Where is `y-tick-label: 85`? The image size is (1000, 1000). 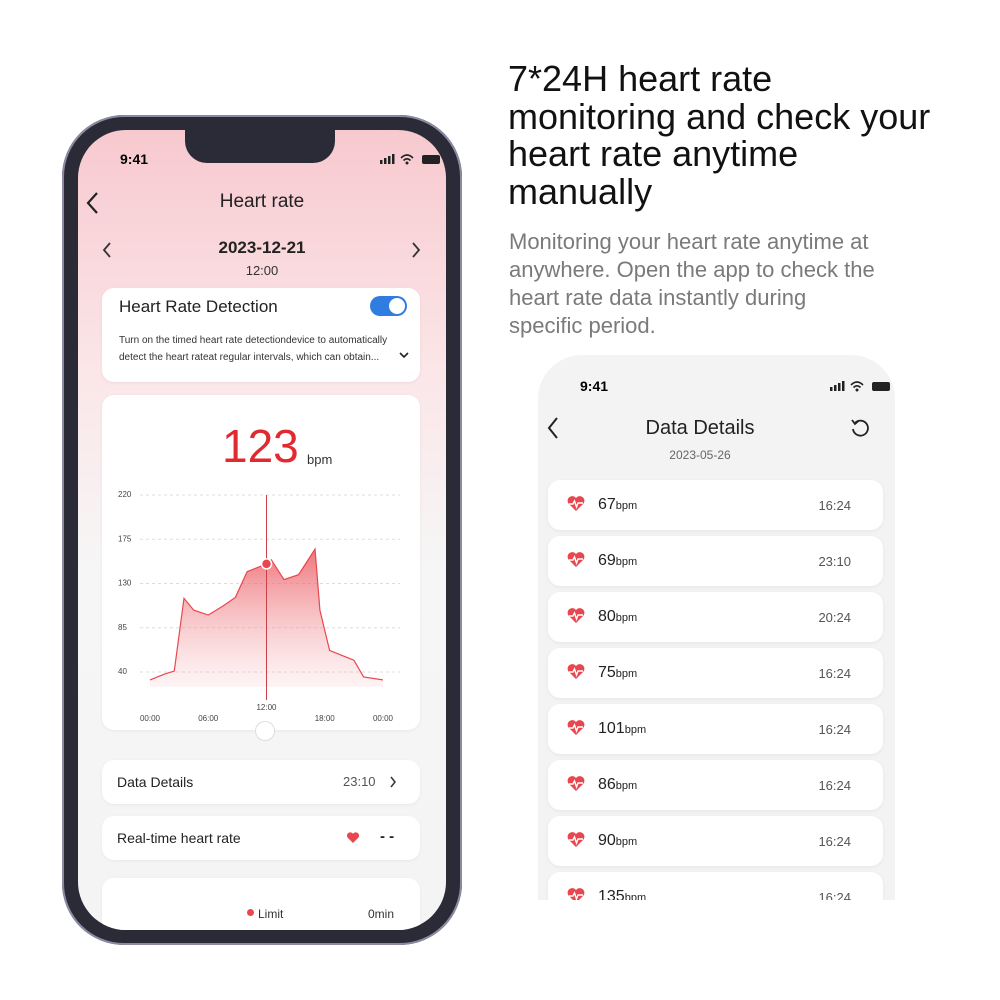 y-tick-label: 85 is located at coordinates (122, 627).